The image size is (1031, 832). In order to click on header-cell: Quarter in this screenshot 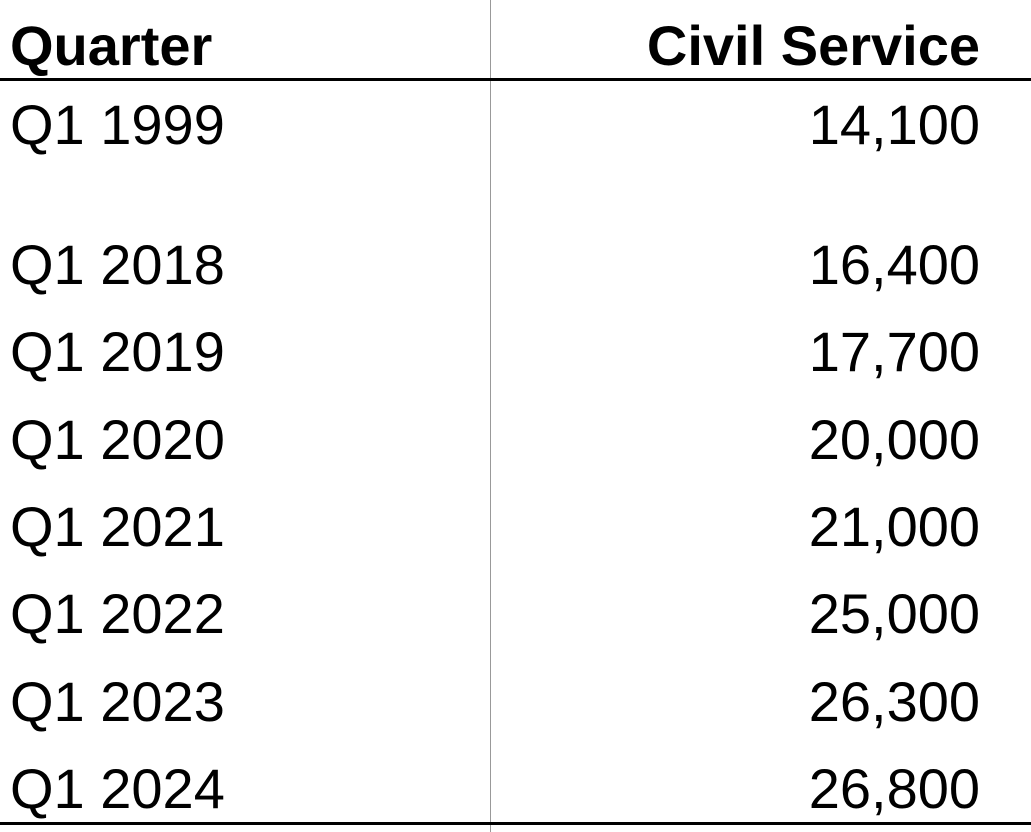, I will do `click(111, 45)`.